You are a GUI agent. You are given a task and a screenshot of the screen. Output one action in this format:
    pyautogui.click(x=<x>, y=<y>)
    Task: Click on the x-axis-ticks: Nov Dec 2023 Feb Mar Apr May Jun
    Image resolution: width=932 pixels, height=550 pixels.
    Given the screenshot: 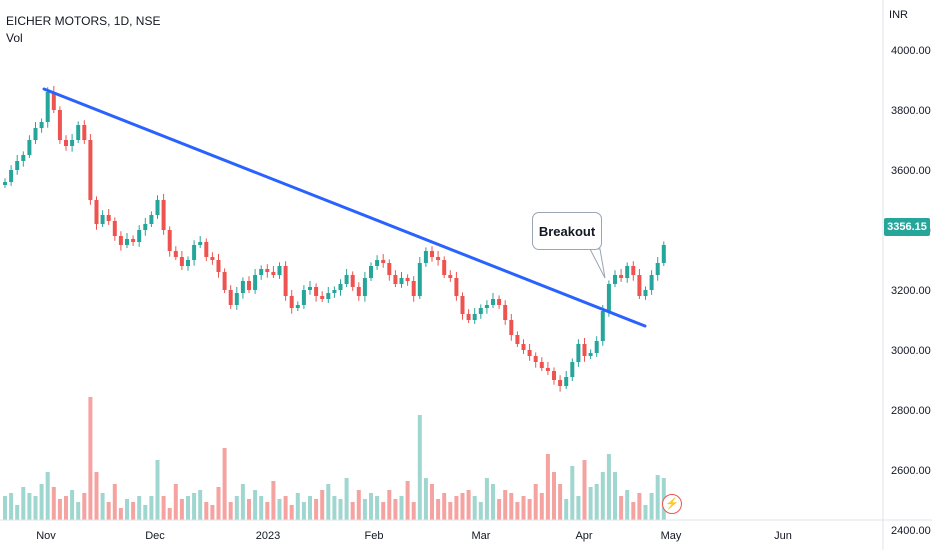 What is the action you would take?
    pyautogui.click(x=414, y=536)
    